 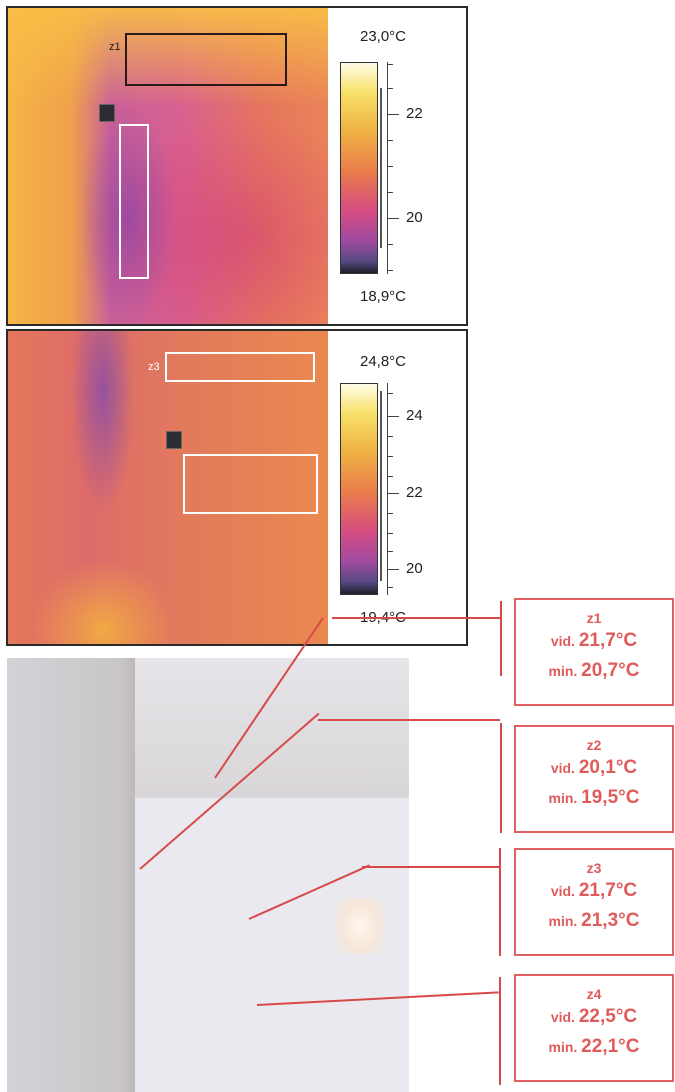 What do you see at coordinates (610, 797) in the screenshot?
I see `min-value: 19,5°C` at bounding box center [610, 797].